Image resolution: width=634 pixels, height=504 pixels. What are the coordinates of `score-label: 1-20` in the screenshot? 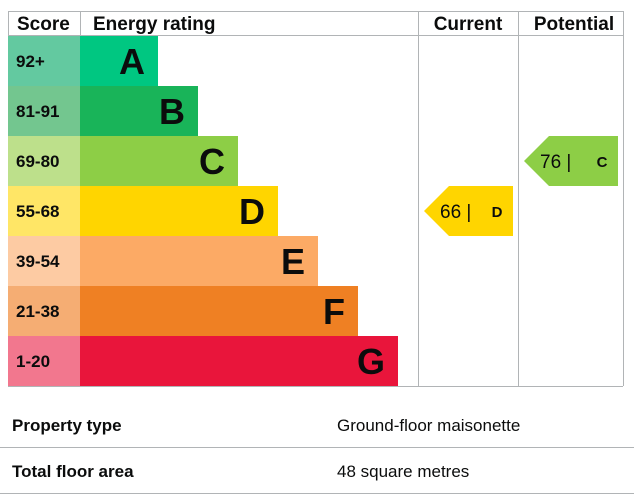 It's located at (33, 361).